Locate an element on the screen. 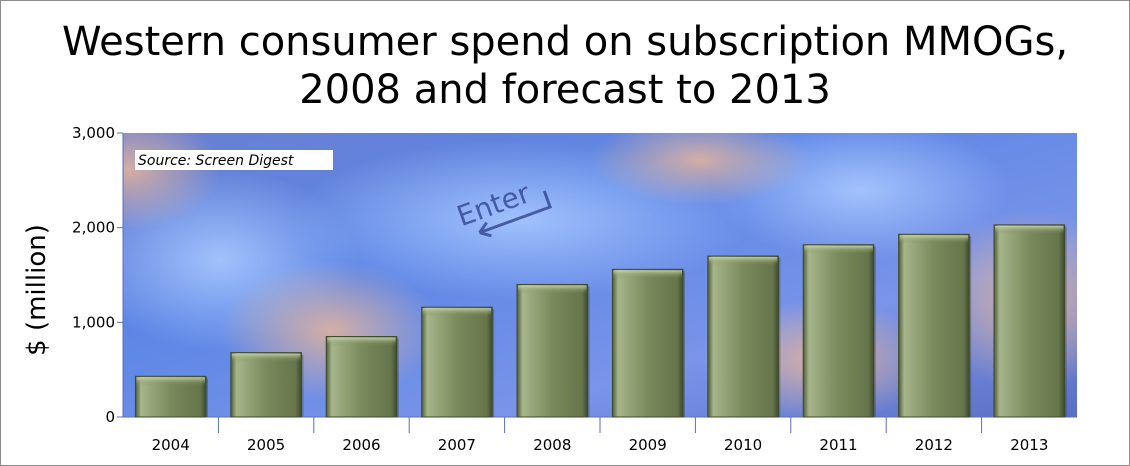  x-tick-label-2013: 2013 is located at coordinates (1029, 445).